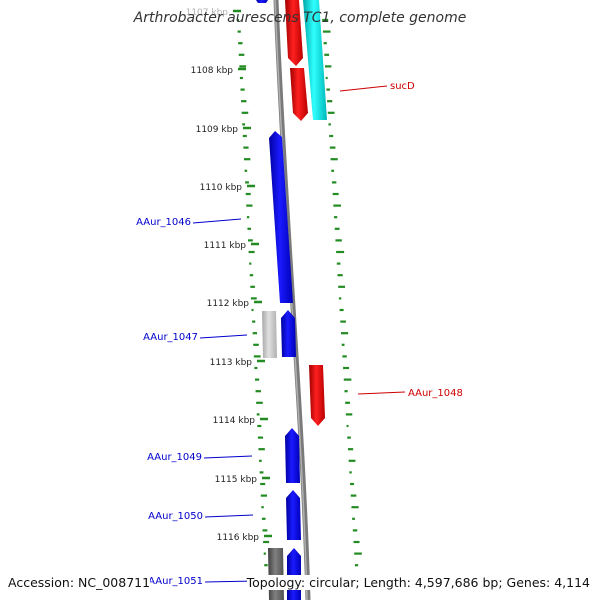 This screenshot has width=600, height=600. Describe the element at coordinates (238, 538) in the screenshot. I see `kbp-tick-label: 1116 kbp` at that location.